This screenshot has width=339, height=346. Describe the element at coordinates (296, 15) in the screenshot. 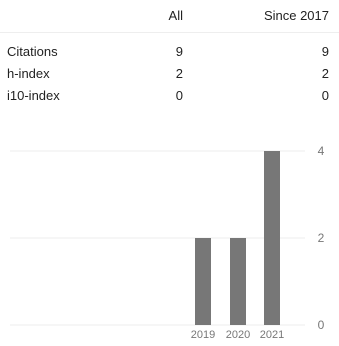

I see `column-header-since-2017: Since 2017` at that location.